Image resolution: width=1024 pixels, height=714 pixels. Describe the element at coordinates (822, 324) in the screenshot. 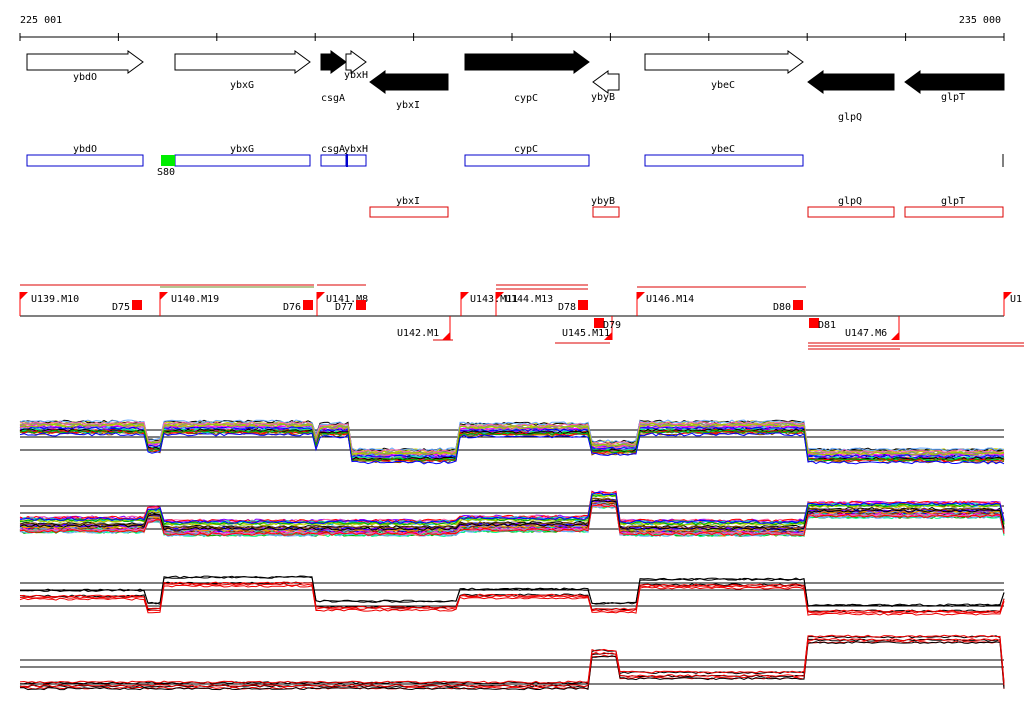

I see `deletion-d81: D81` at that location.